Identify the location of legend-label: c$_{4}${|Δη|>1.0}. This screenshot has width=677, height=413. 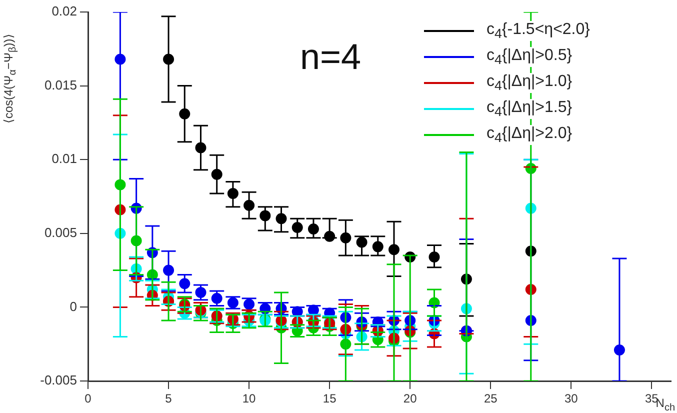
(529, 83).